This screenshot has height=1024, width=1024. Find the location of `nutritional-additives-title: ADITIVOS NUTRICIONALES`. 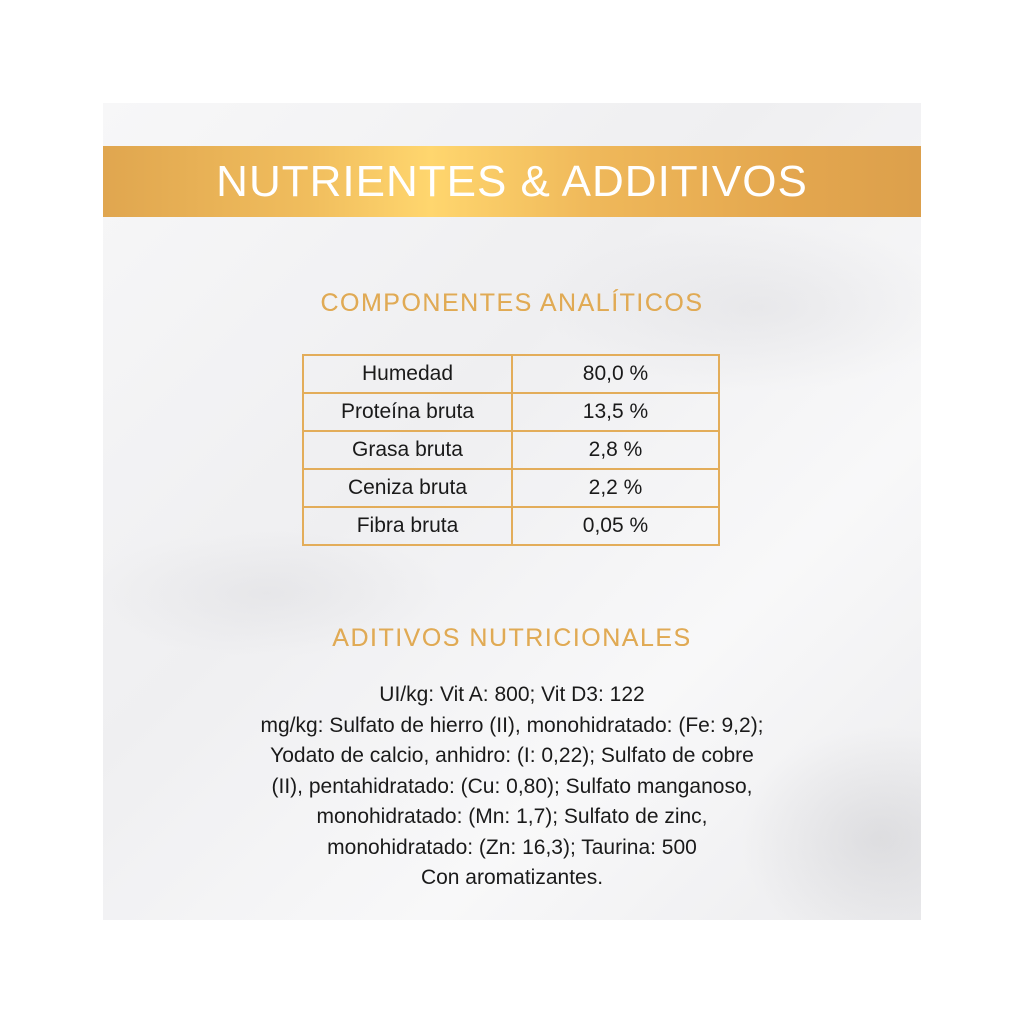

nutritional-additives-title: ADITIVOS NUTRICIONALES is located at coordinates (512, 638).